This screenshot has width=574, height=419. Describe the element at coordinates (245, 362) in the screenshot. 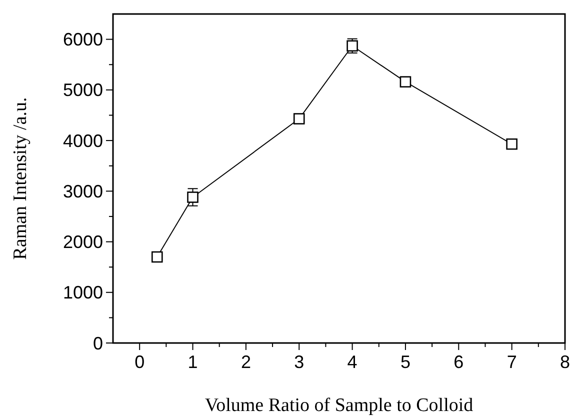

I see `x-tick-label: 2` at that location.